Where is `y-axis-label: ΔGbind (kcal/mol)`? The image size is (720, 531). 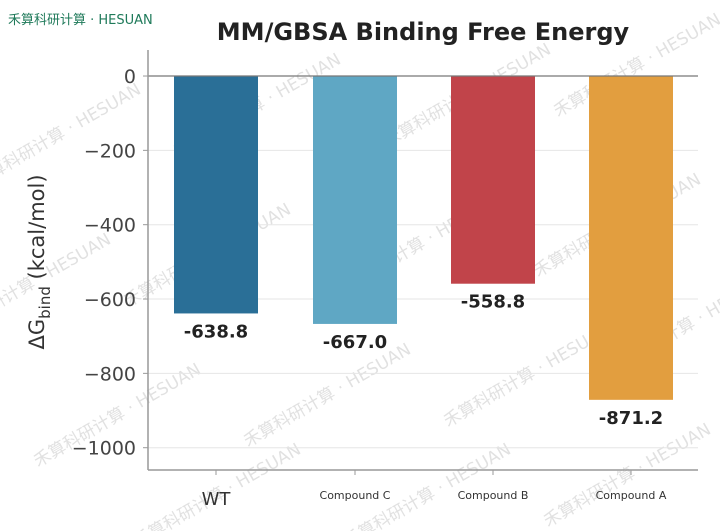 y-axis-label: ΔGbind (kcal/mol) is located at coordinates (39, 261).